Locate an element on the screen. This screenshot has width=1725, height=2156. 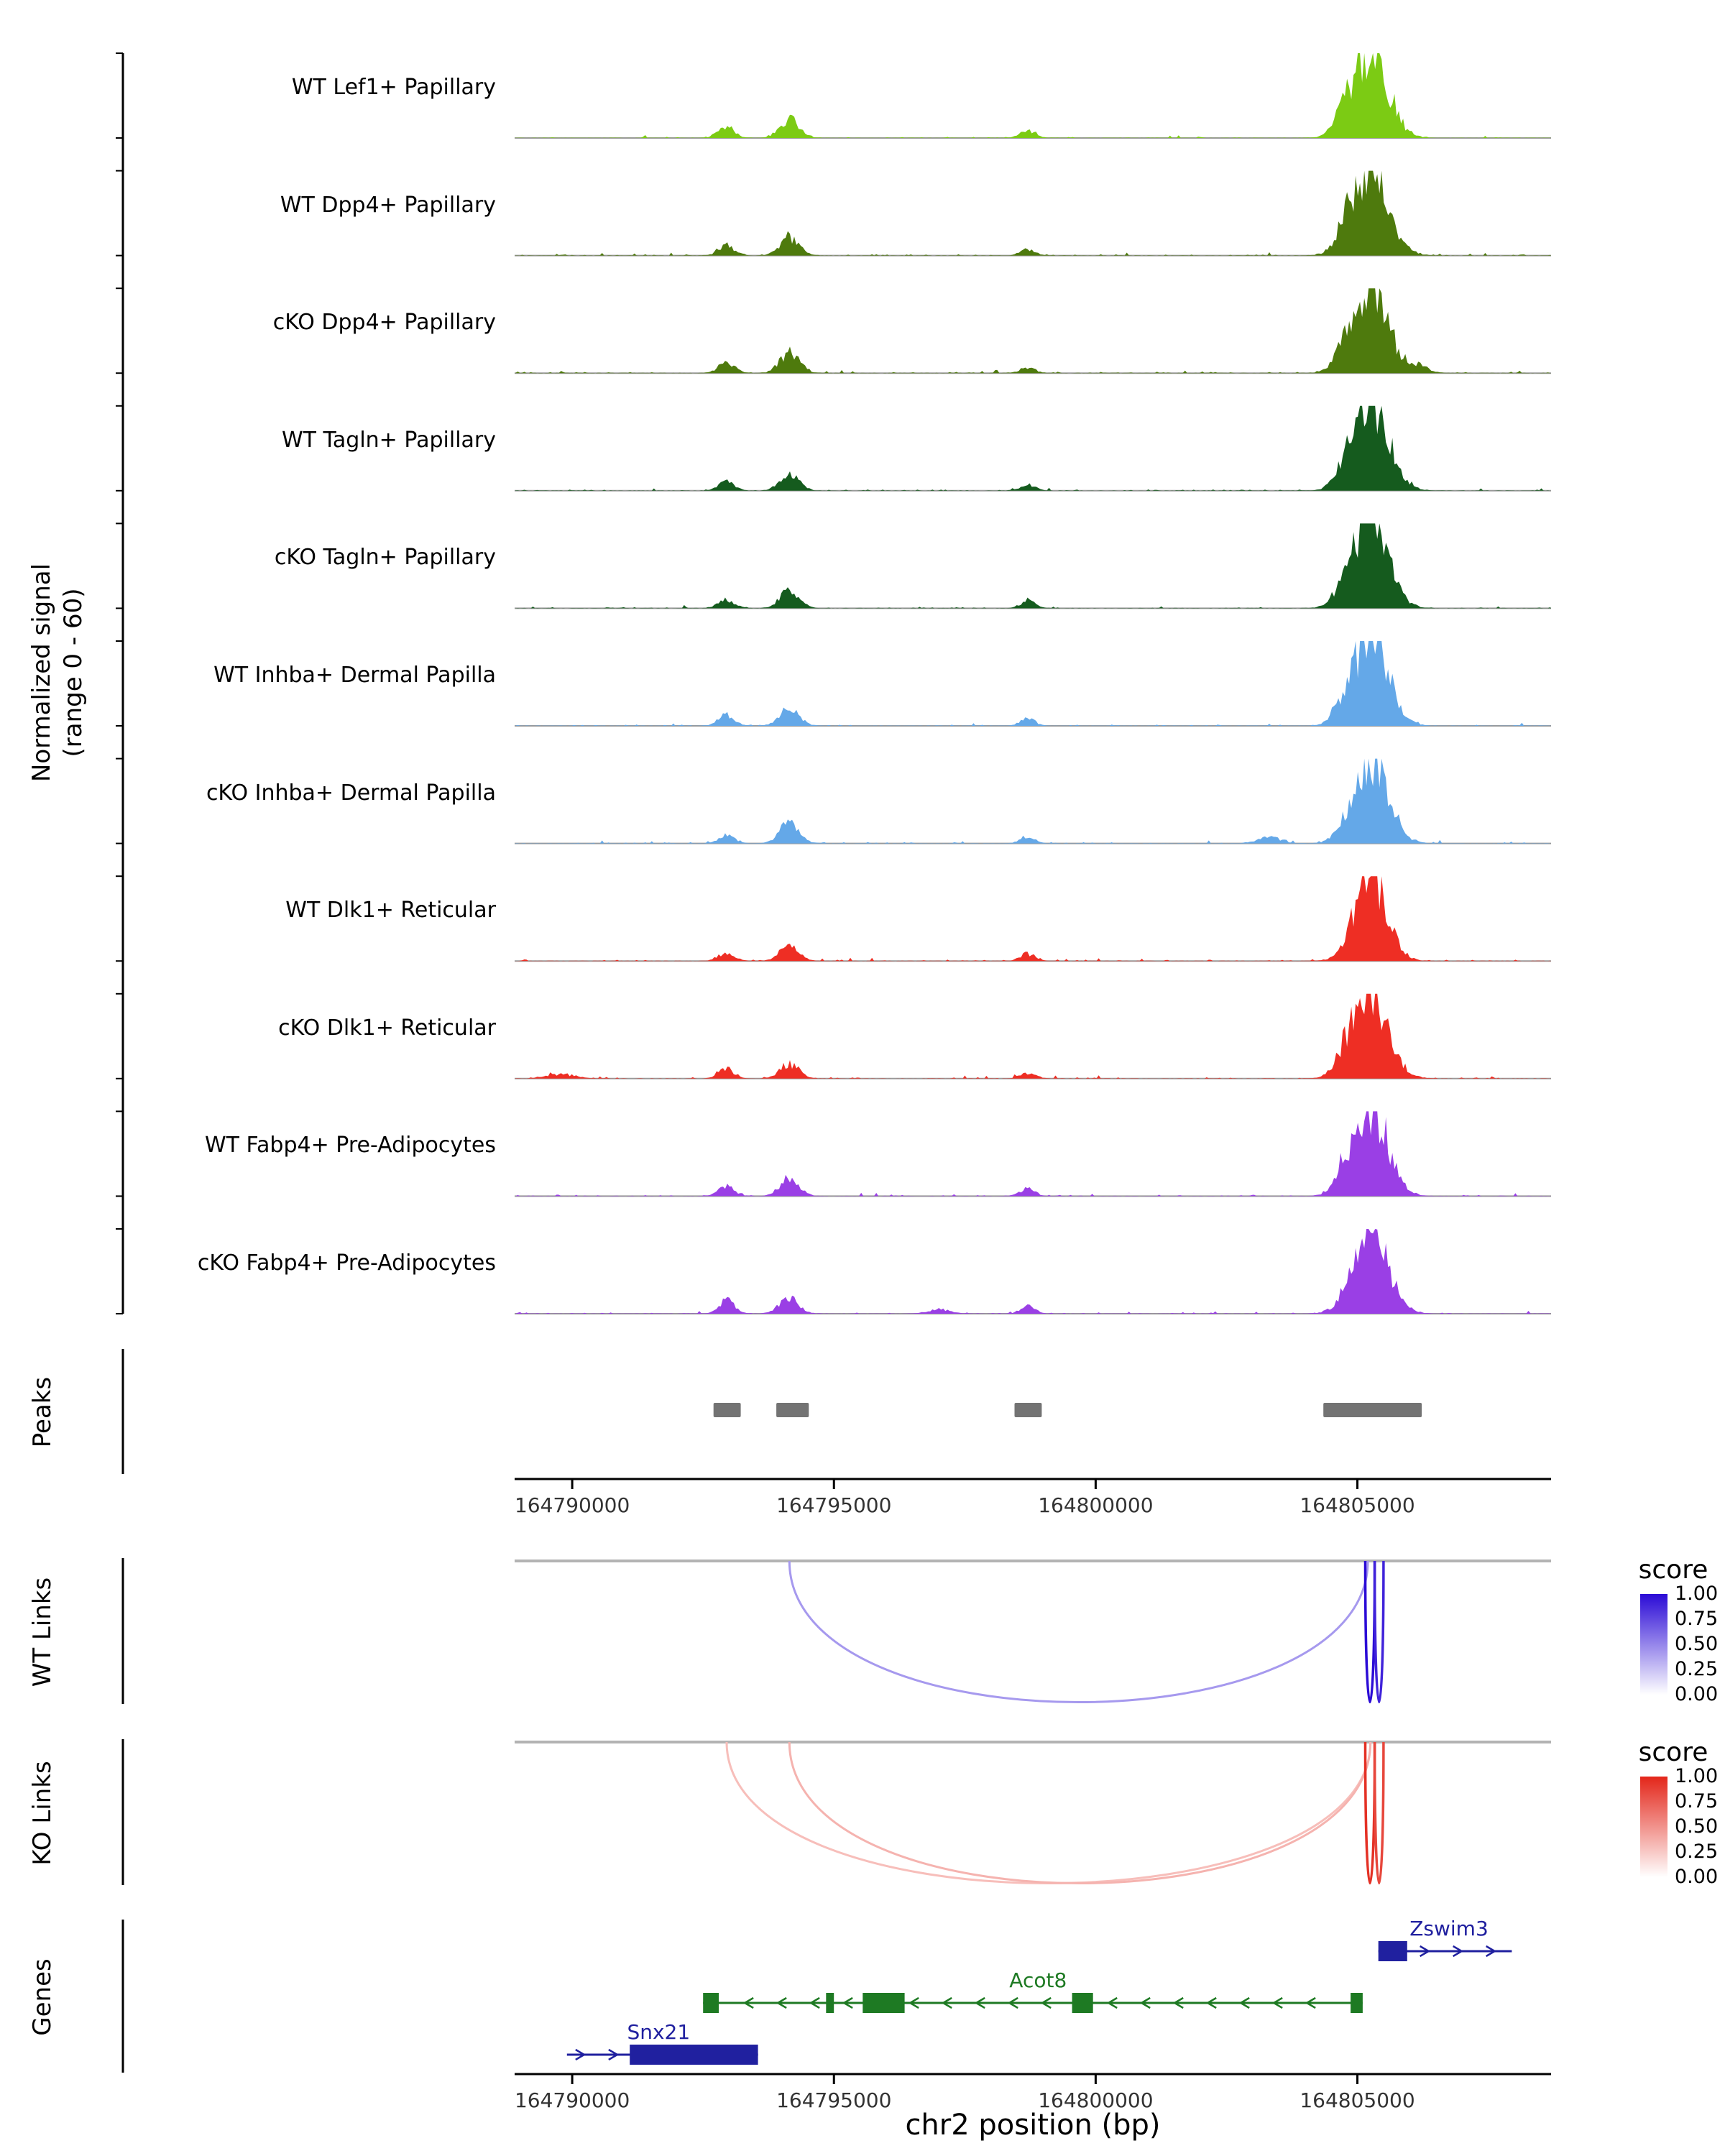
track-label-4: WT Tagln+ Papillary is located at coordinates (389, 440).